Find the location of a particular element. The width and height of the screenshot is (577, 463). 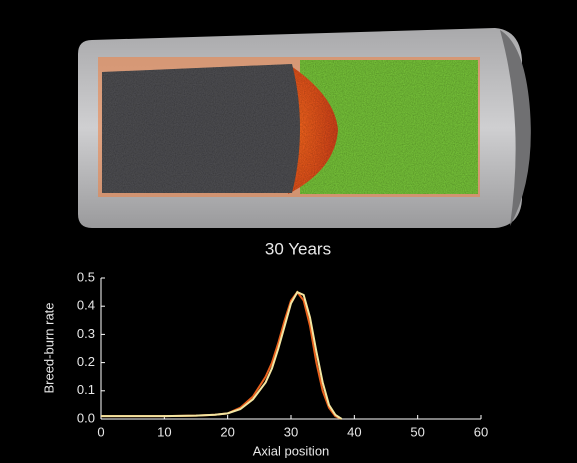

x-tick-label: 30 is located at coordinates (291, 431).